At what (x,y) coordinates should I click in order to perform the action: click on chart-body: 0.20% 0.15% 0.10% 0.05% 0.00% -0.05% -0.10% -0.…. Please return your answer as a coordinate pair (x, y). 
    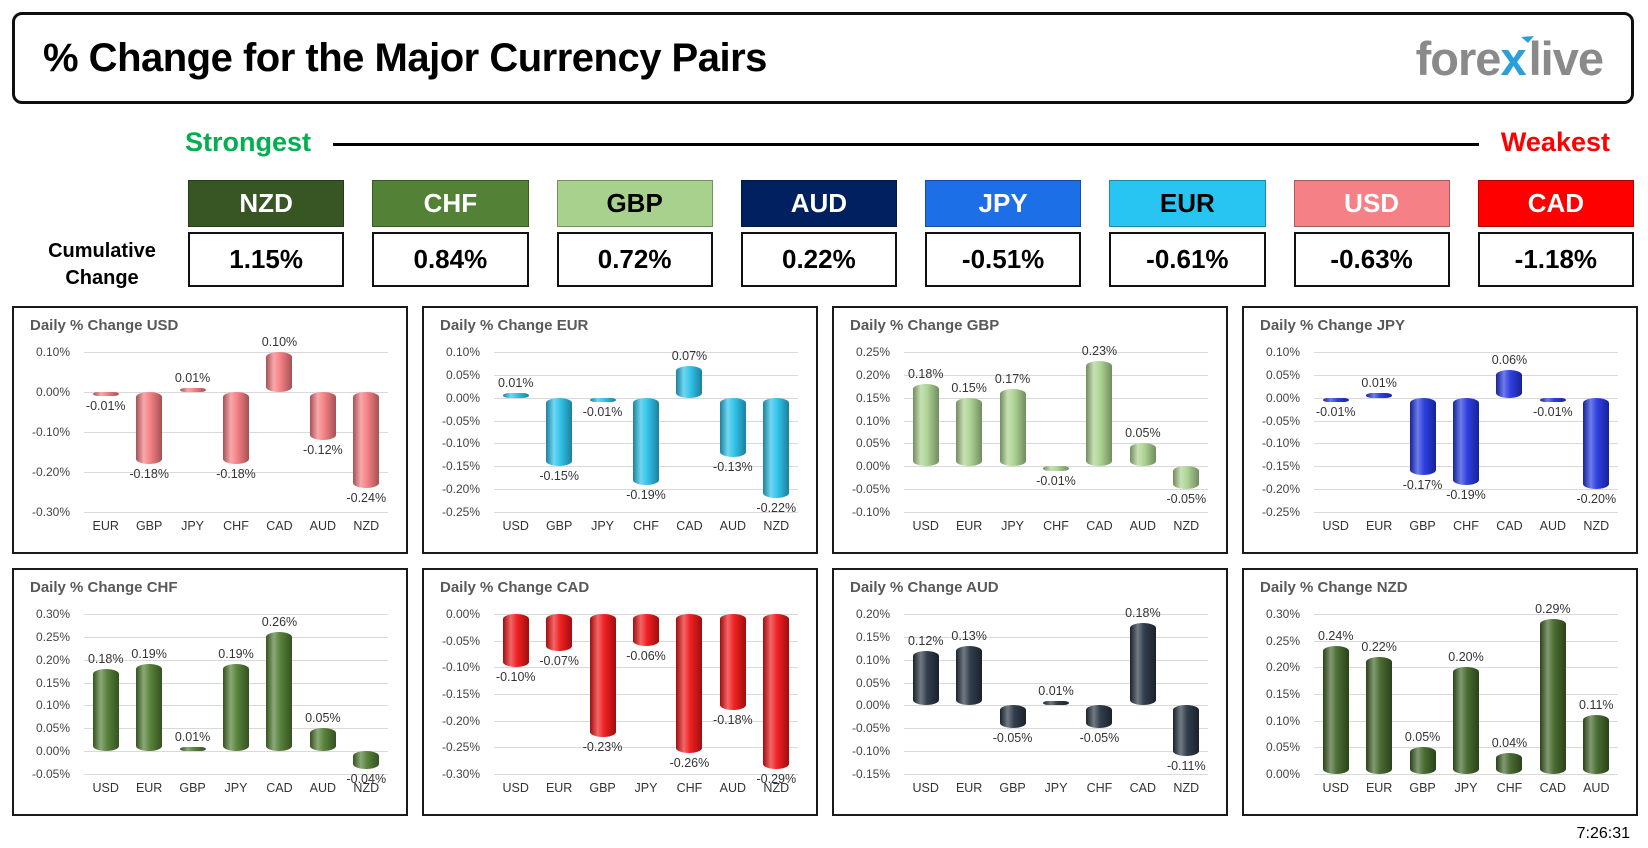
    Looking at the image, I should click on (1030, 699).